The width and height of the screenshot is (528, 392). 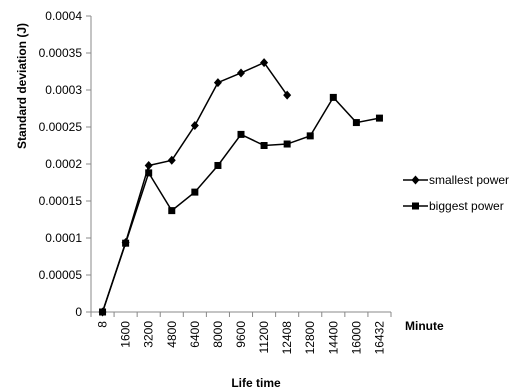 I want to click on y-axis-title: Standard deviation (J), so click(x=22, y=86).